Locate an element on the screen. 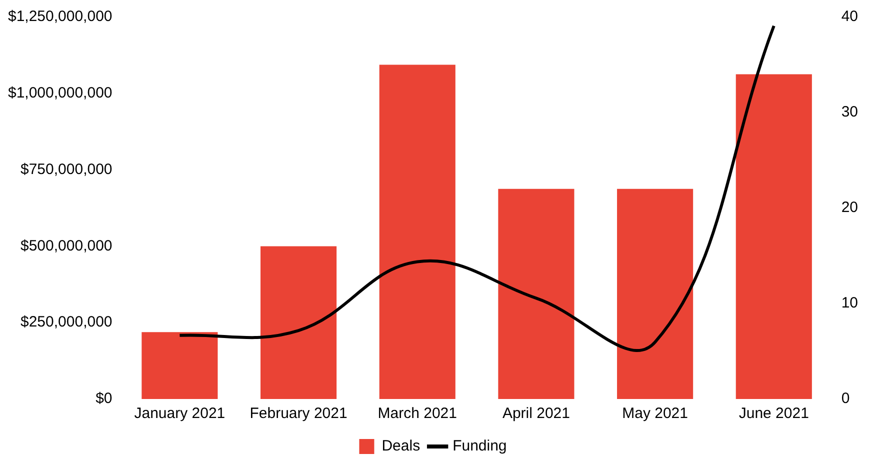  y-tick-label: $0 is located at coordinates (104, 399).